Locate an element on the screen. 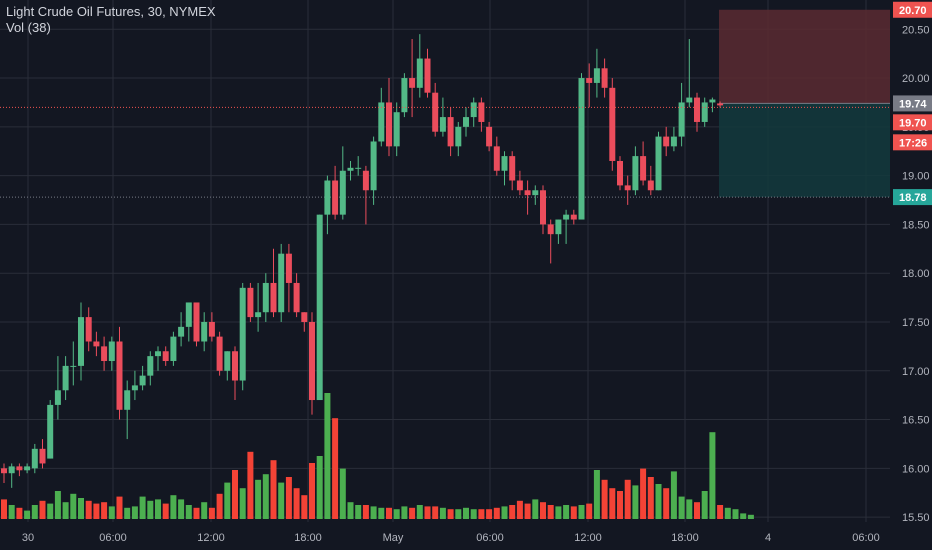  price-tick-label: 17.50 is located at coordinates (916, 323).